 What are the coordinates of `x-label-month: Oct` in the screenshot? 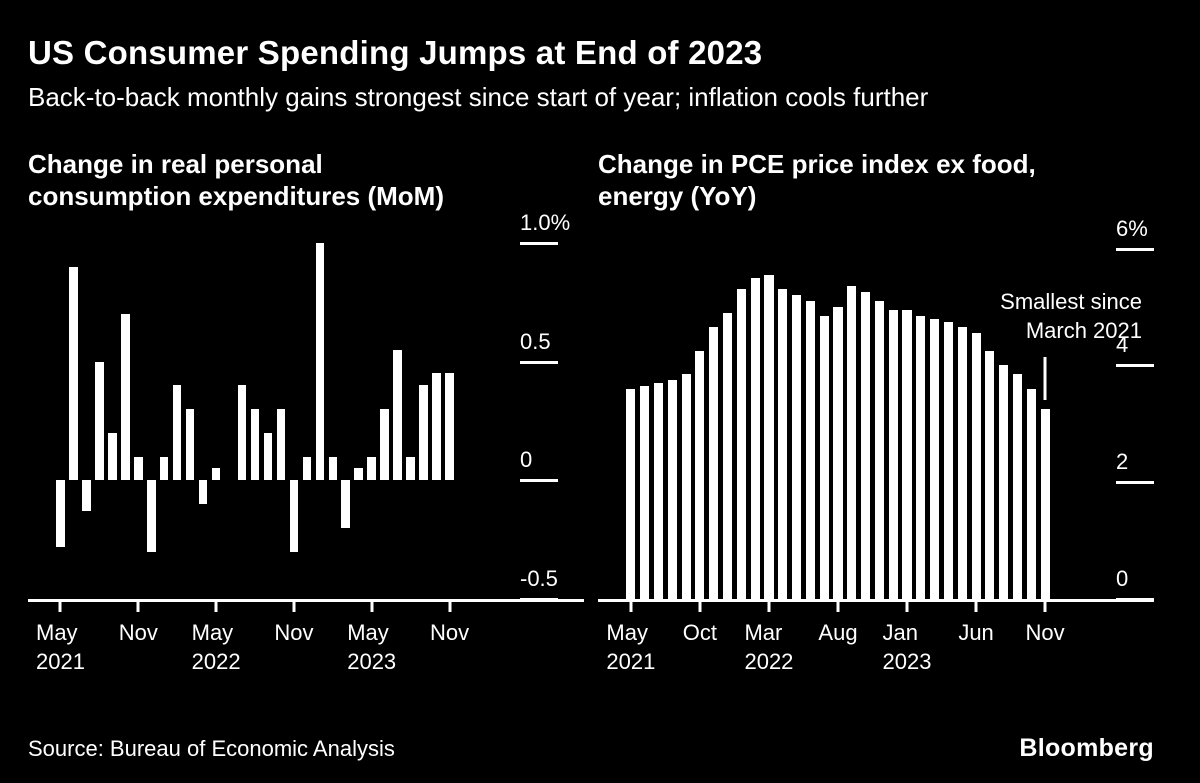 It's located at (700, 632).